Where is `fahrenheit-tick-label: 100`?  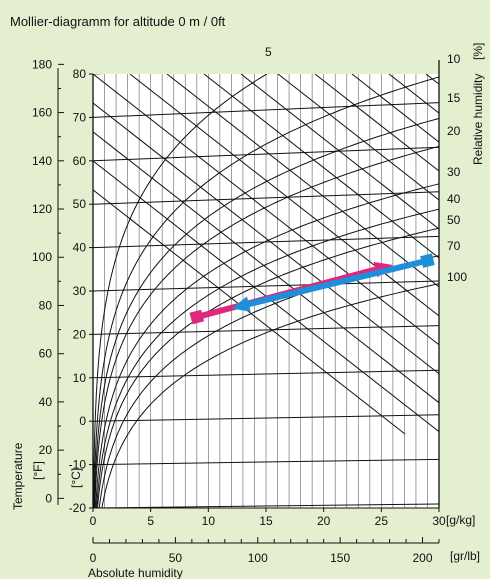 fahrenheit-tick-label: 100 is located at coordinates (42, 257).